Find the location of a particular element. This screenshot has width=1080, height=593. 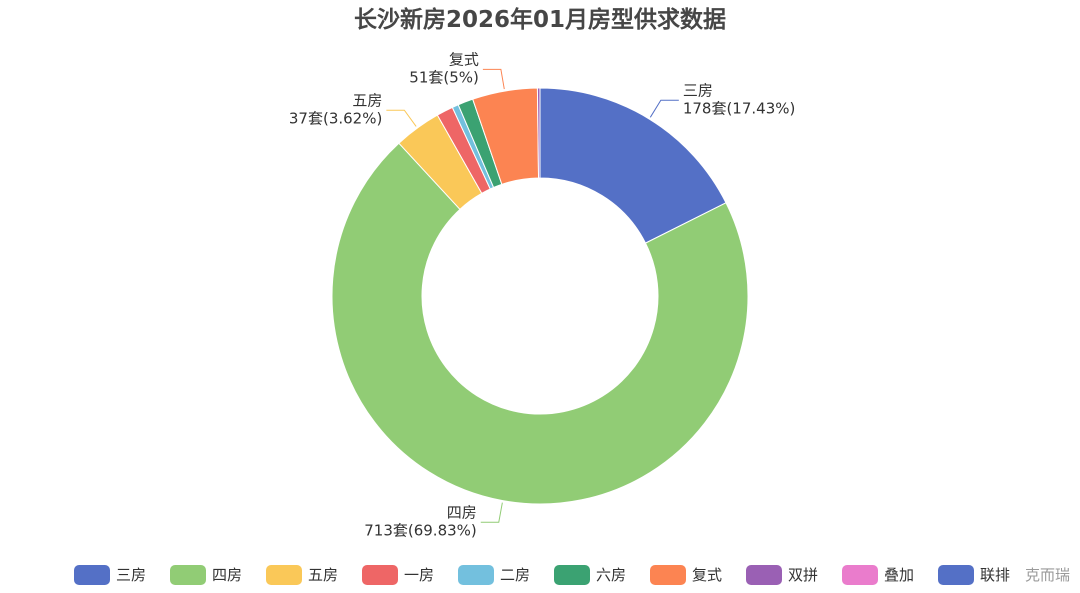

legend-item-e58f8ce68bbc: 双拼 is located at coordinates (782, 575).